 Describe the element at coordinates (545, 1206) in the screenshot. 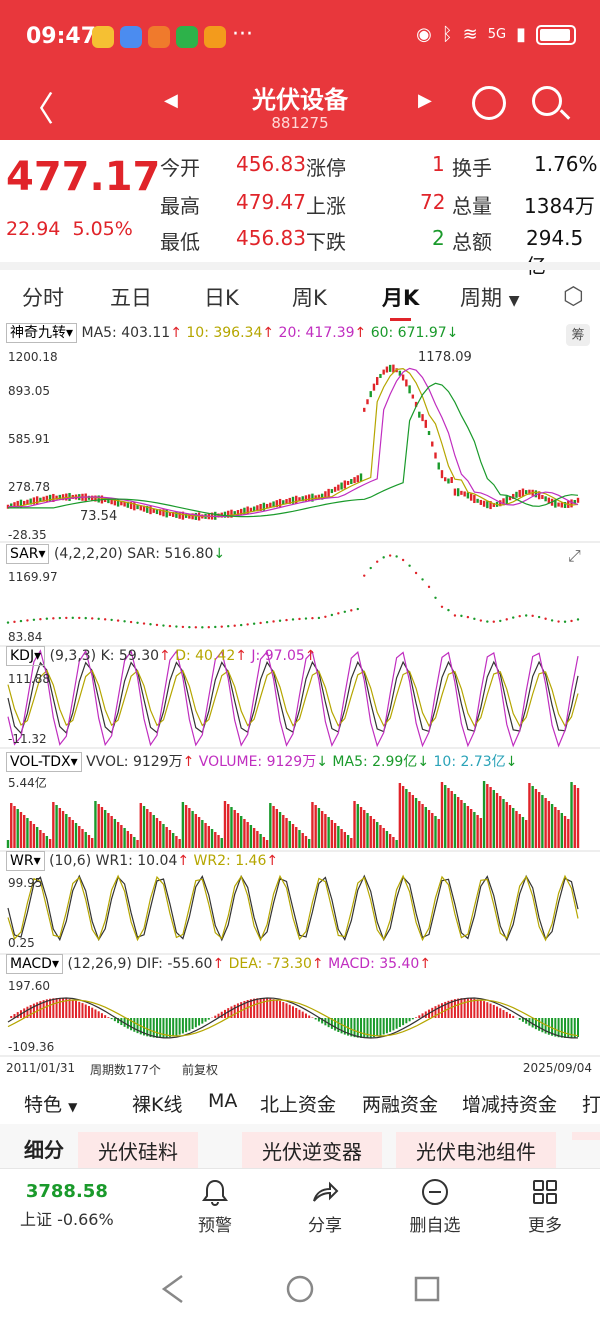

I see `nav-more: 更多` at that location.